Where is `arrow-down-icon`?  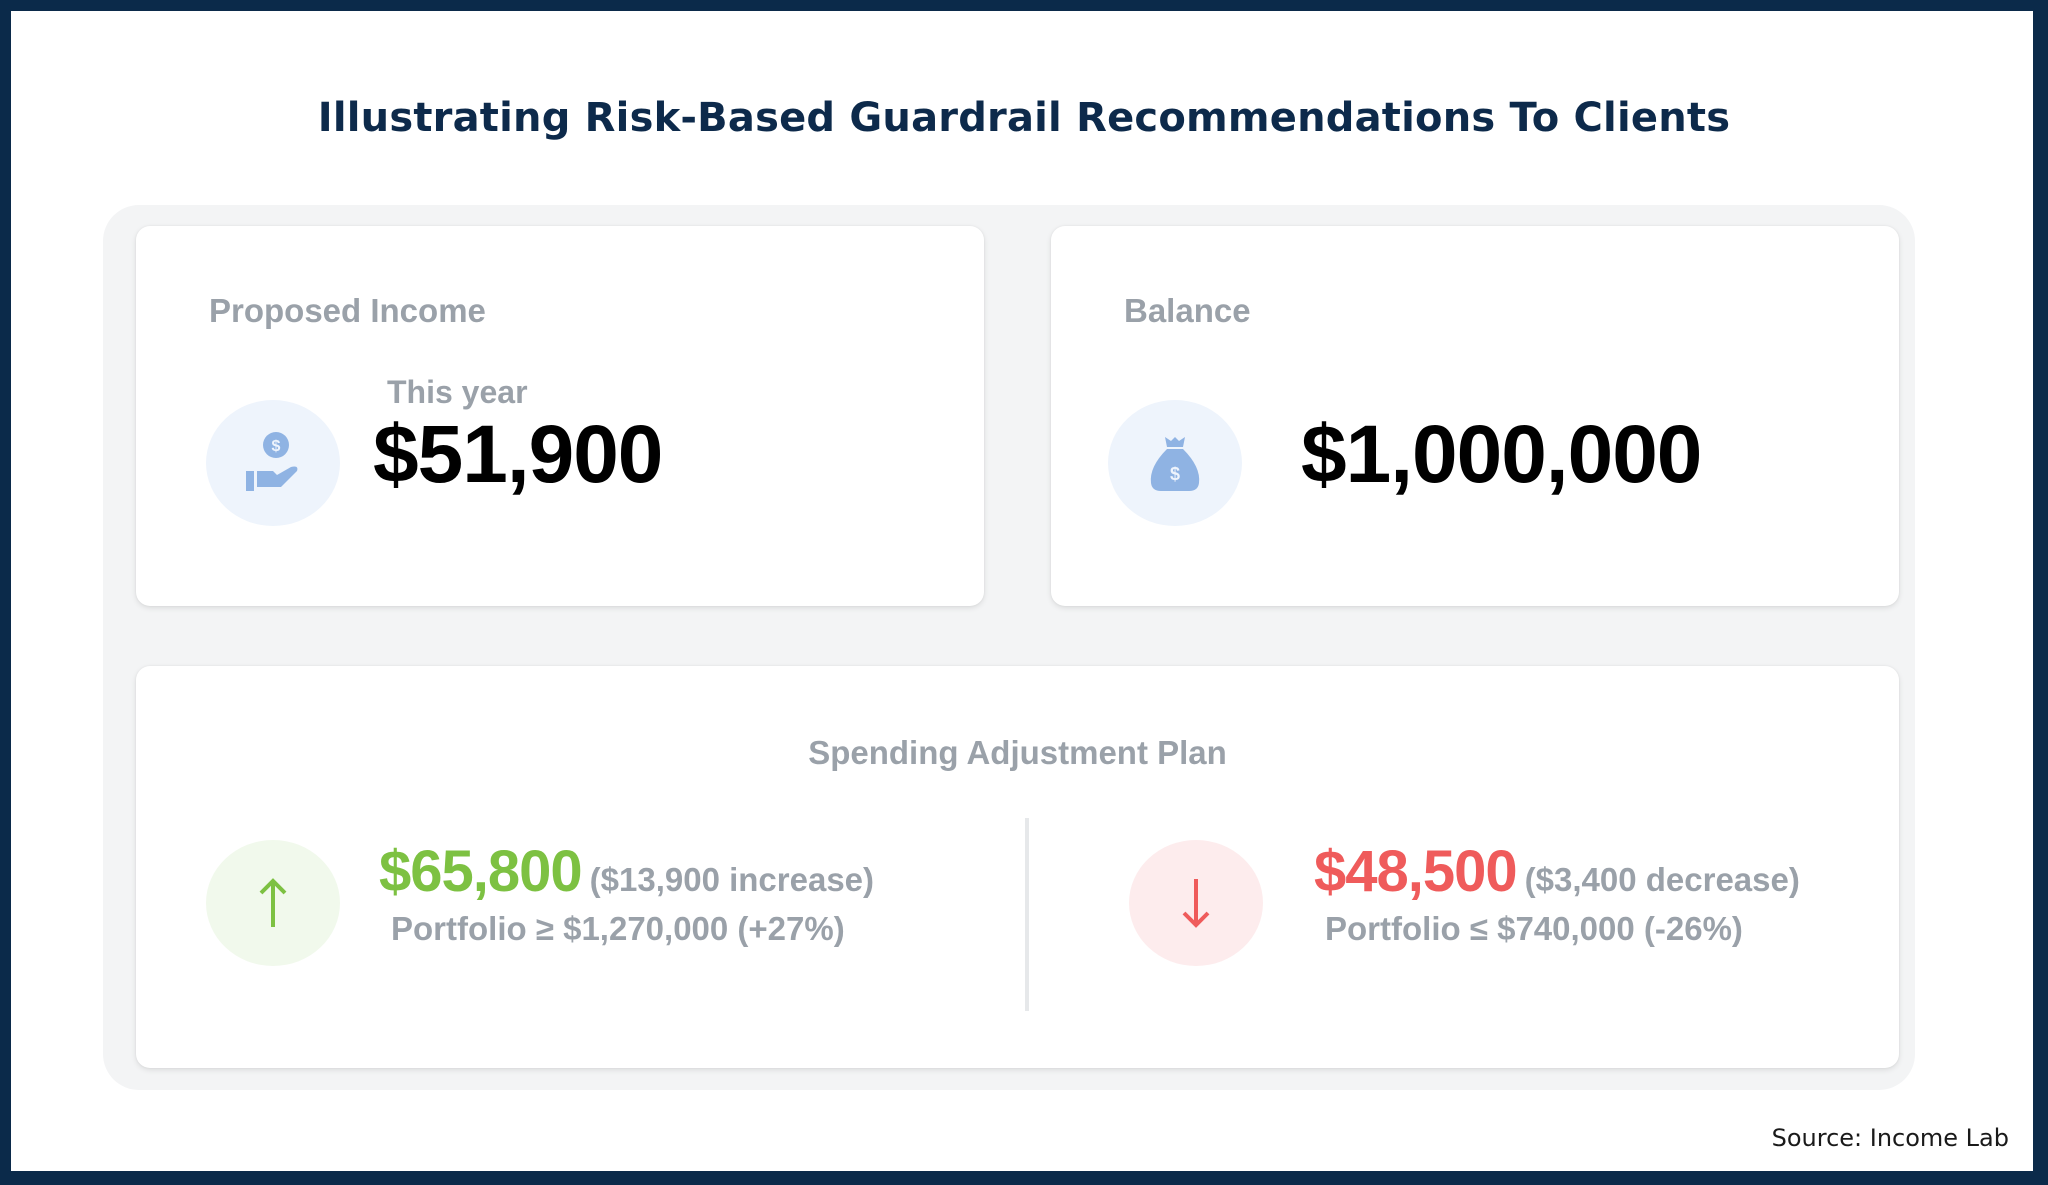
arrow-down-icon is located at coordinates (1196, 903).